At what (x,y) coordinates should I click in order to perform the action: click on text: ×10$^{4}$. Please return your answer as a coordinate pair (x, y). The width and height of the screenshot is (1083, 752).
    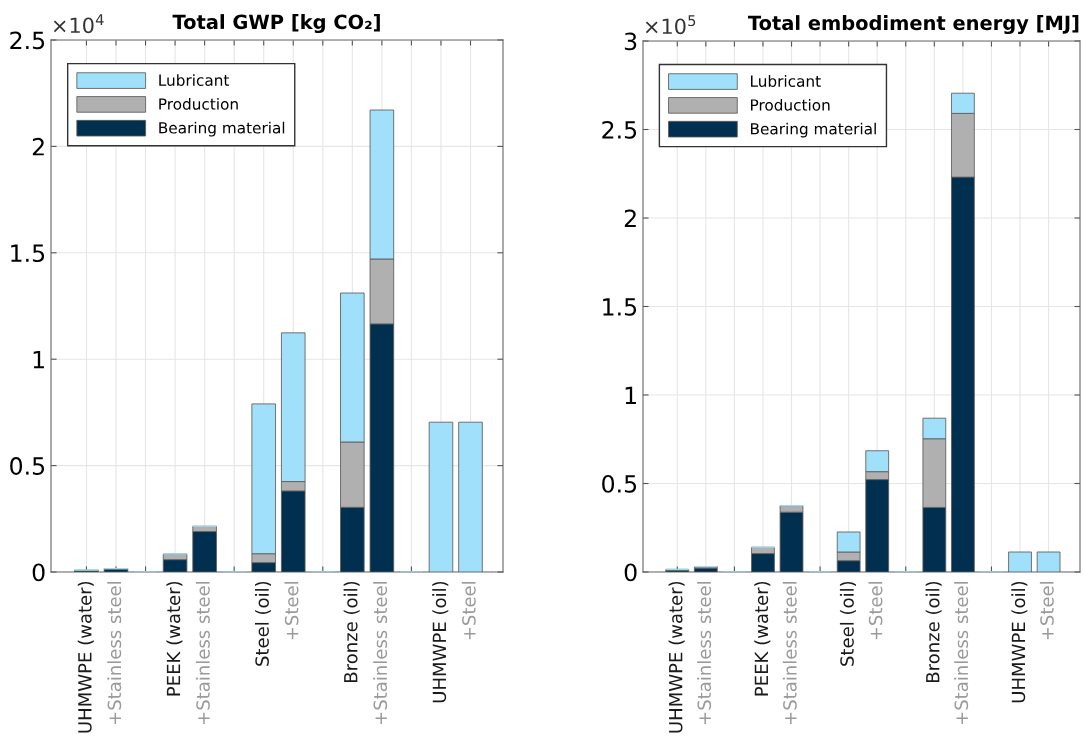
    Looking at the image, I should click on (78, 24).